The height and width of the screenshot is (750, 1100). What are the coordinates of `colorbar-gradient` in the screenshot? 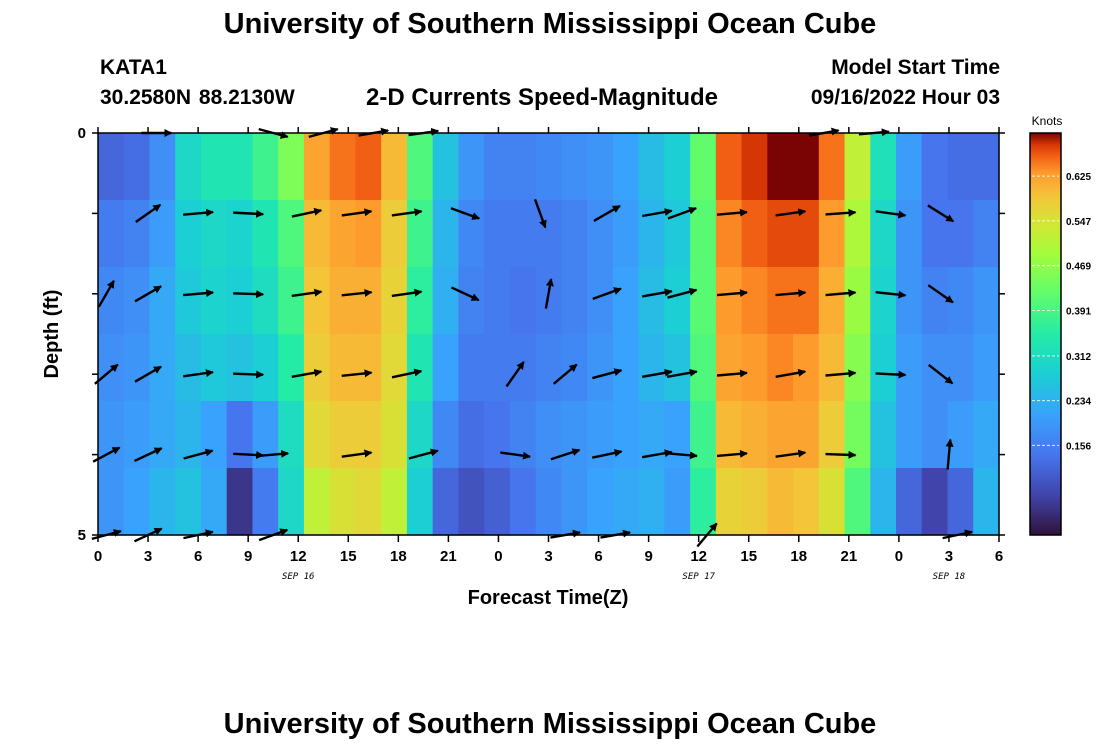 It's located at (1045, 334).